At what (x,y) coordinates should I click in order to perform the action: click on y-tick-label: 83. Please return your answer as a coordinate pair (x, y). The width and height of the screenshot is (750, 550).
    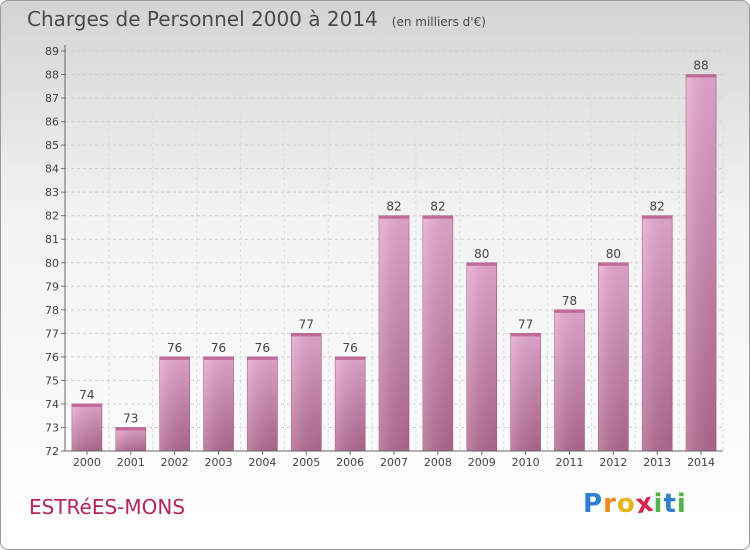
    Looking at the image, I should click on (52, 192).